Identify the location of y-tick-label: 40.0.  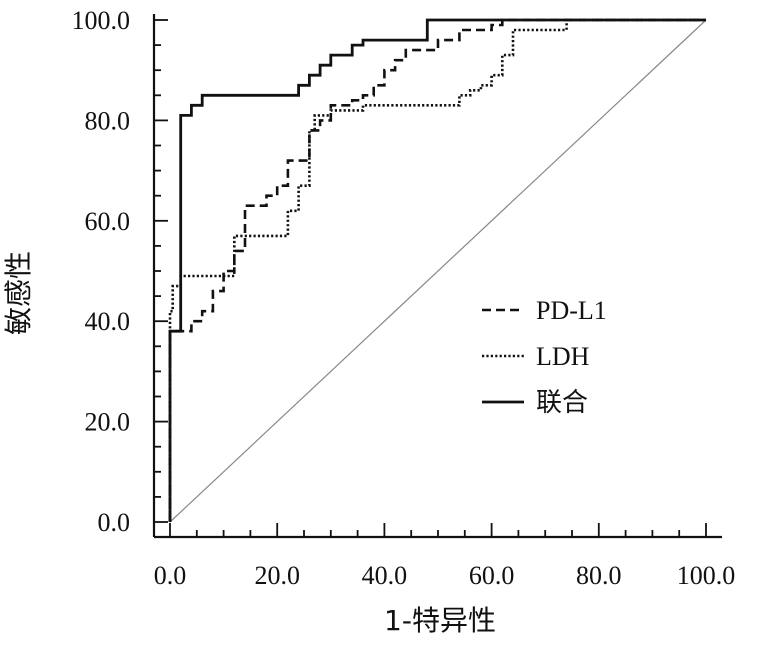
(108, 321).